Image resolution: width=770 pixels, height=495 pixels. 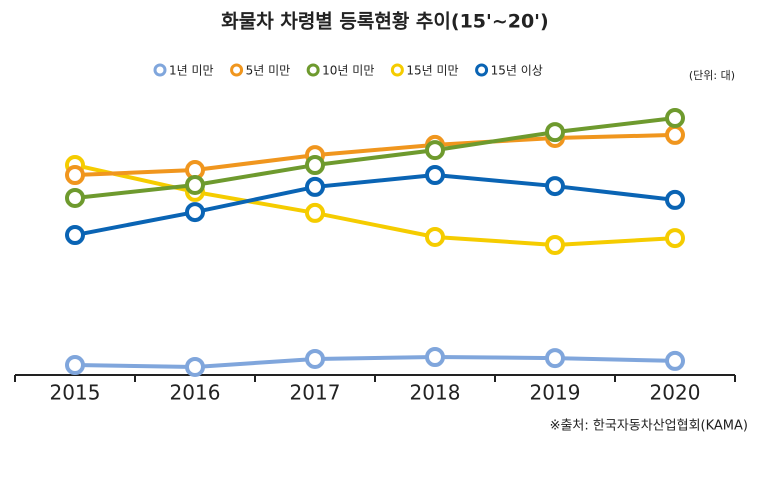 I want to click on source-note: ※출처: 한국자동차산업협회(KAMA), so click(x=649, y=426).